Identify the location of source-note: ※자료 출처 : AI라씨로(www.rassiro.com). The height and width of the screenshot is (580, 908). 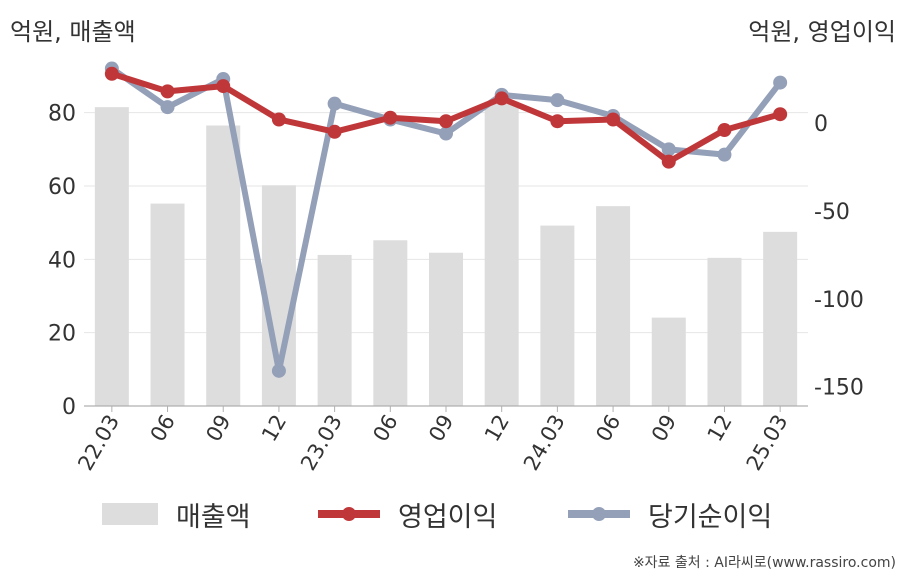
(764, 563).